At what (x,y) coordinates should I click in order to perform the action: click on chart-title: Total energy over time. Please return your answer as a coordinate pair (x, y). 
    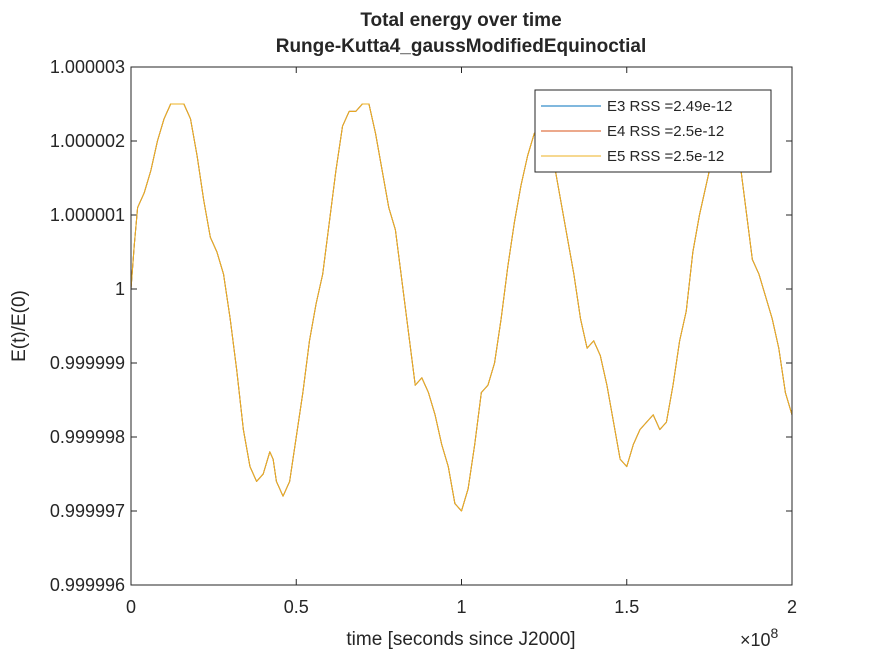
    Looking at the image, I should click on (460, 20).